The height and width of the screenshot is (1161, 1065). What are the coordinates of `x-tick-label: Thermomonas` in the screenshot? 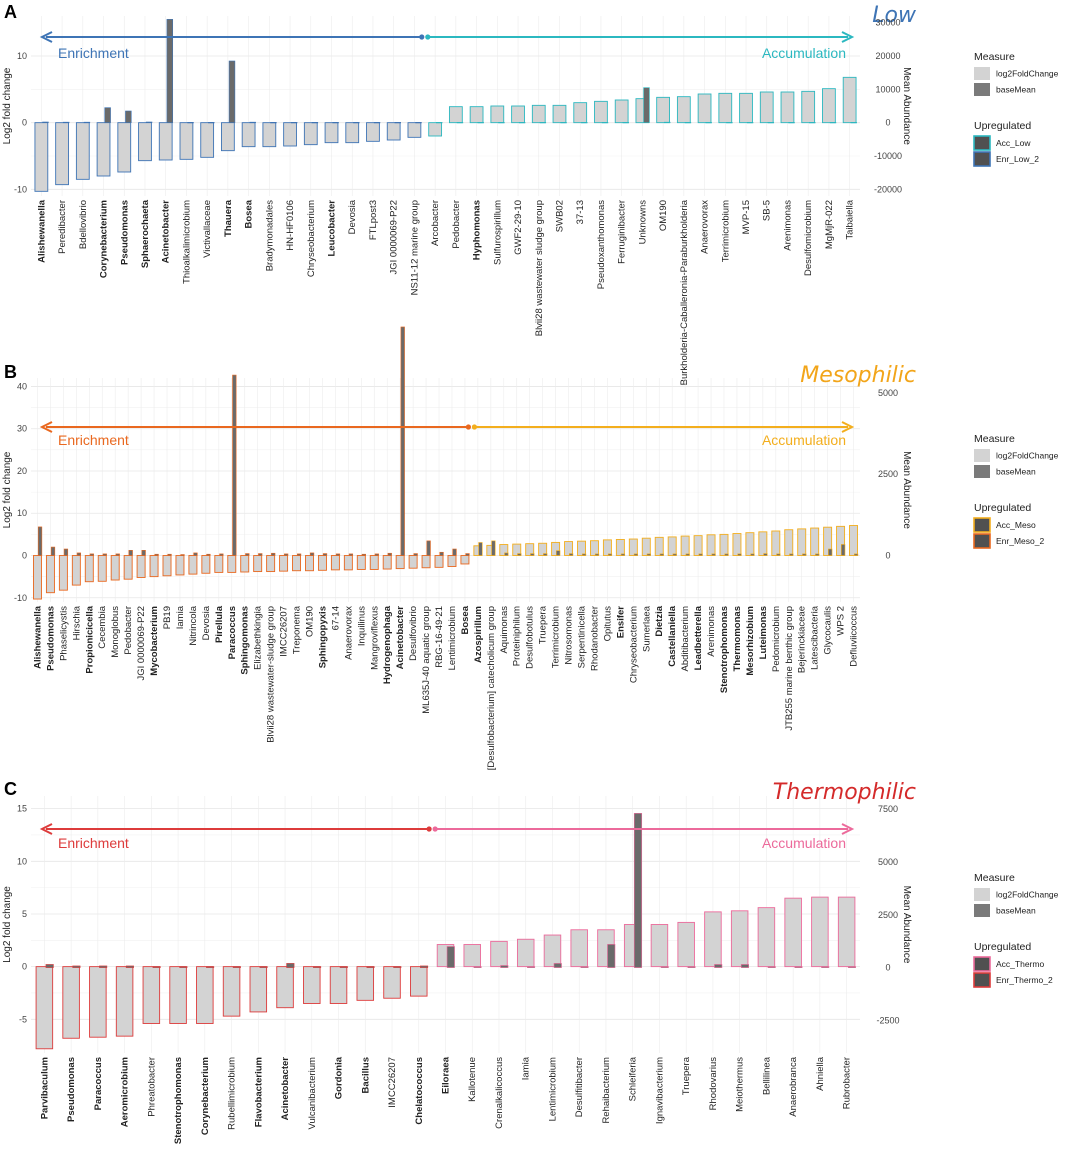 It's located at (737, 638).